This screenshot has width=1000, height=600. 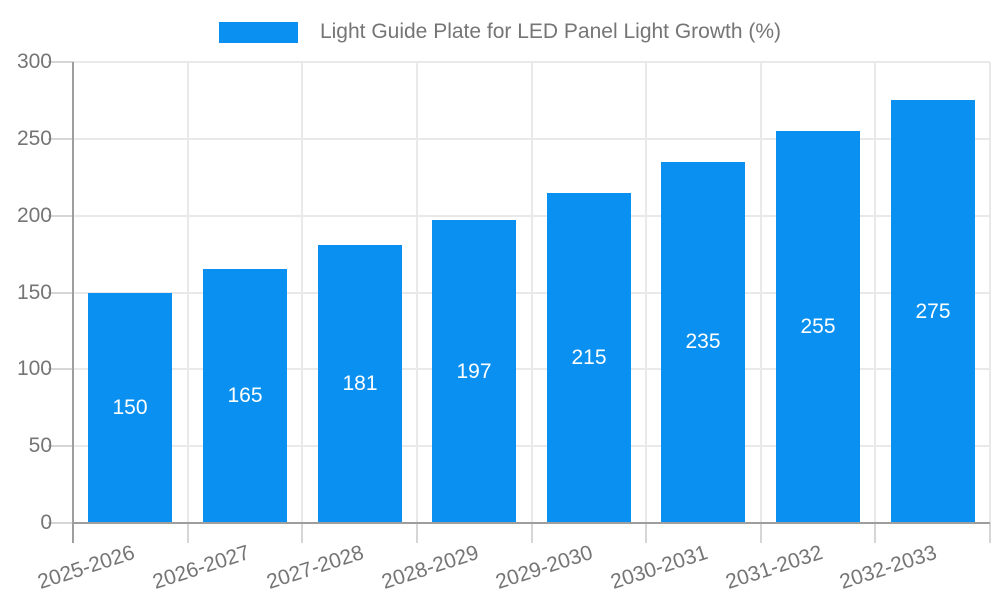 I want to click on y-axis-line, so click(x=73, y=302).